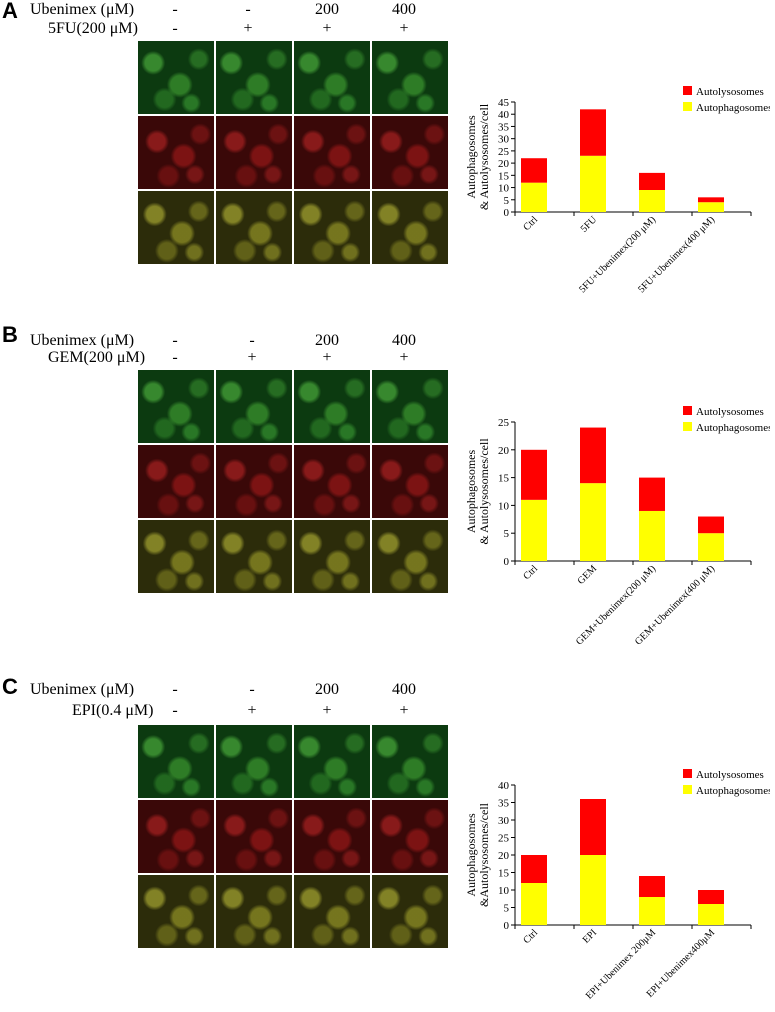  What do you see at coordinates (97, 357) in the screenshot?
I see `drug-label: GEM(200 μM)` at bounding box center [97, 357].